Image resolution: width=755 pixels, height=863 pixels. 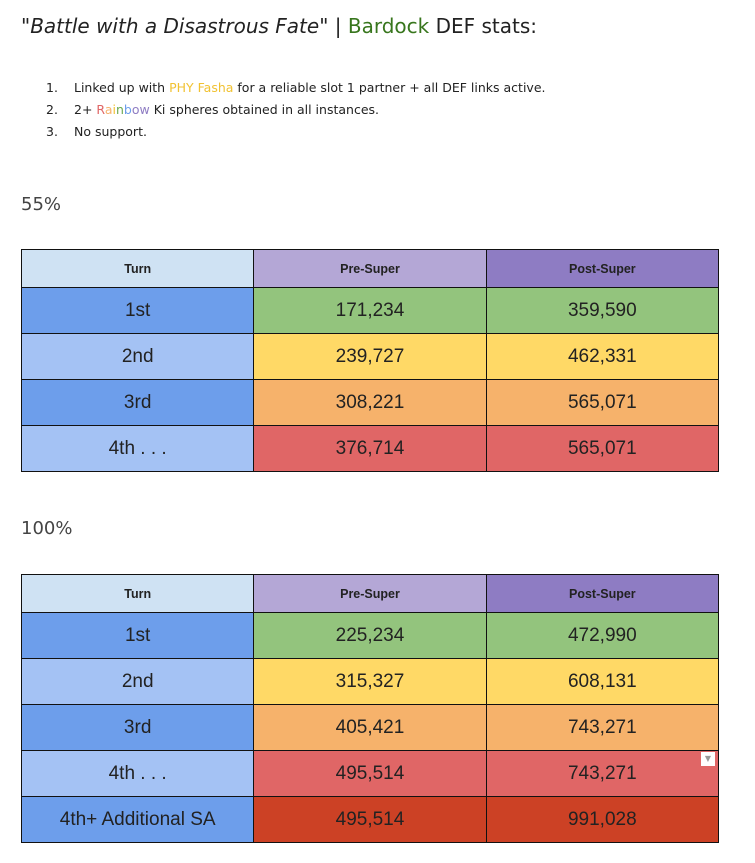 I want to click on pre-super-cell: 376,714, so click(x=370, y=448).